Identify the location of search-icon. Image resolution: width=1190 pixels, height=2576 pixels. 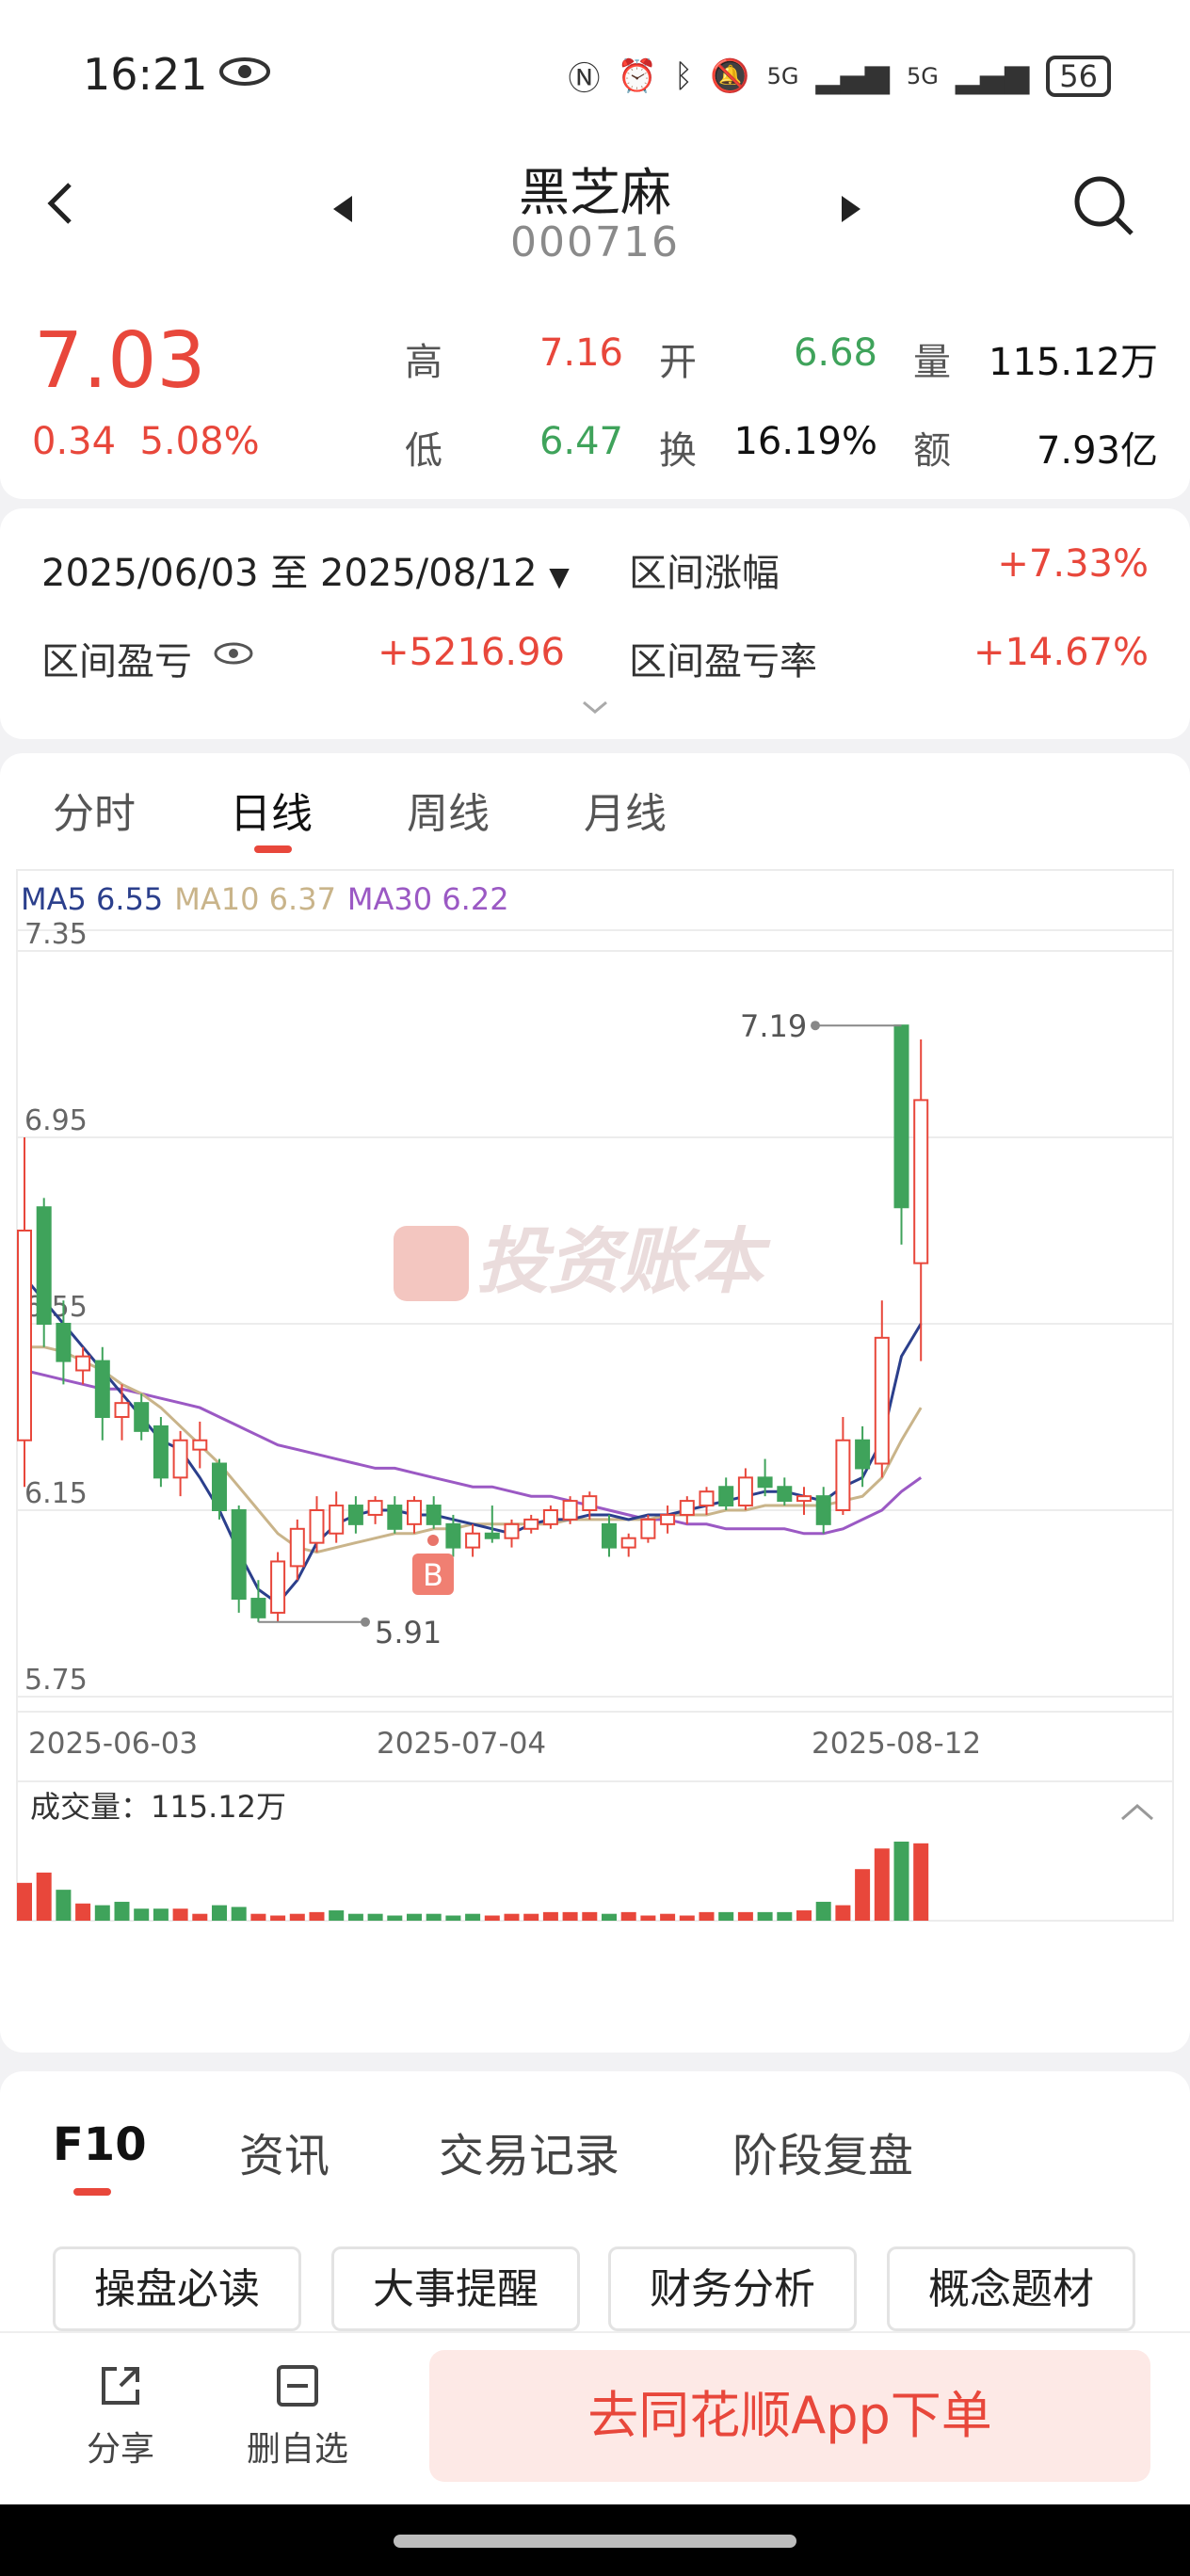
(1103, 205).